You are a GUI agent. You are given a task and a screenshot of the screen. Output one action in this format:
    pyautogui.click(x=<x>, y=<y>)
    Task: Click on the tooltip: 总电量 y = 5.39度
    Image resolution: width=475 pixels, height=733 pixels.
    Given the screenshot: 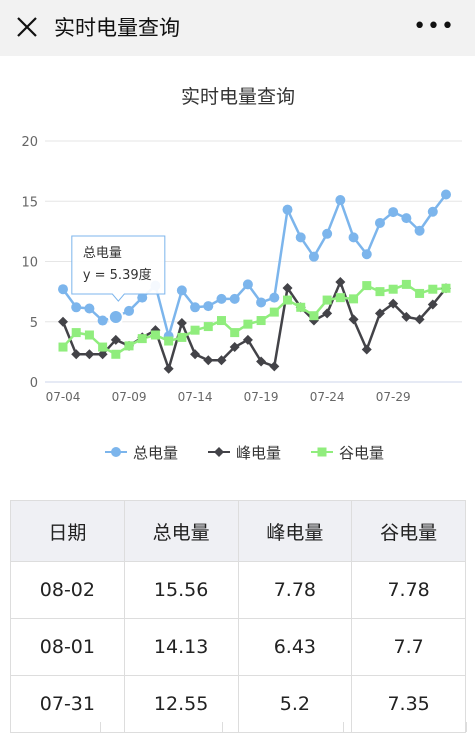 What is the action you would take?
    pyautogui.click(x=118, y=268)
    